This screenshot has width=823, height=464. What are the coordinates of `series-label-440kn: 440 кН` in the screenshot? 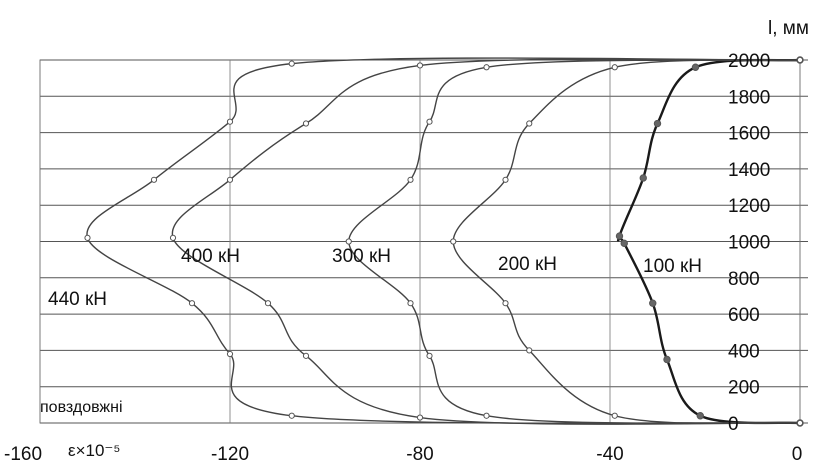 It's located at (77, 299).